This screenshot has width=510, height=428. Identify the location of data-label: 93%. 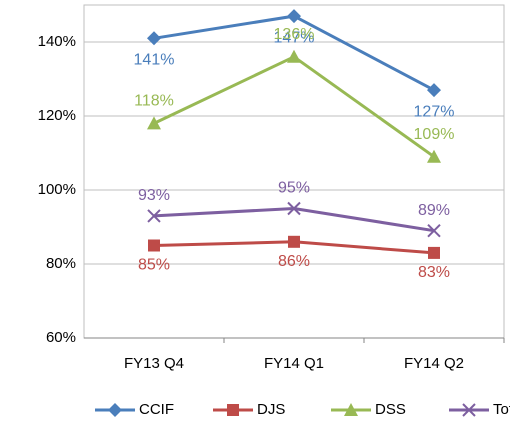
(154, 195).